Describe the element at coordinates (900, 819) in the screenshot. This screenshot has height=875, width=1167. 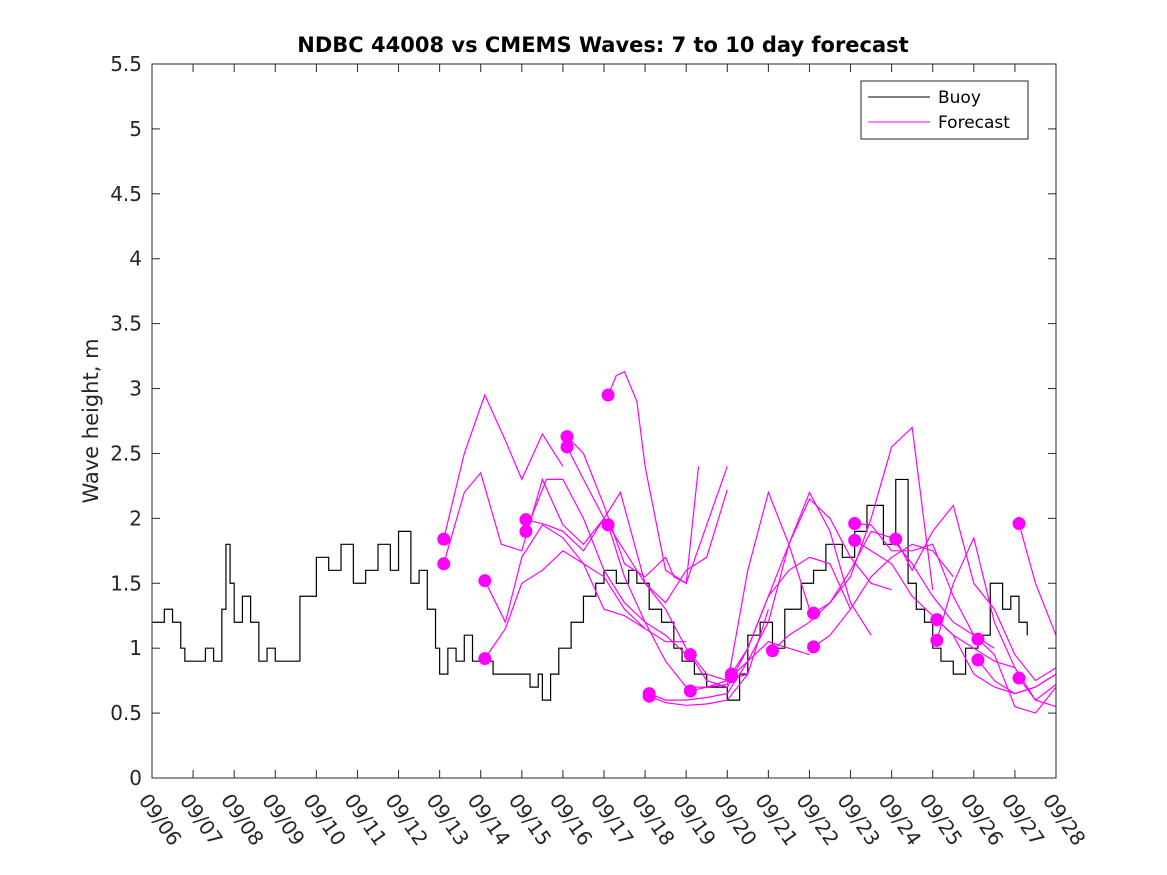
I see `x-tick-label: 09/24` at that location.